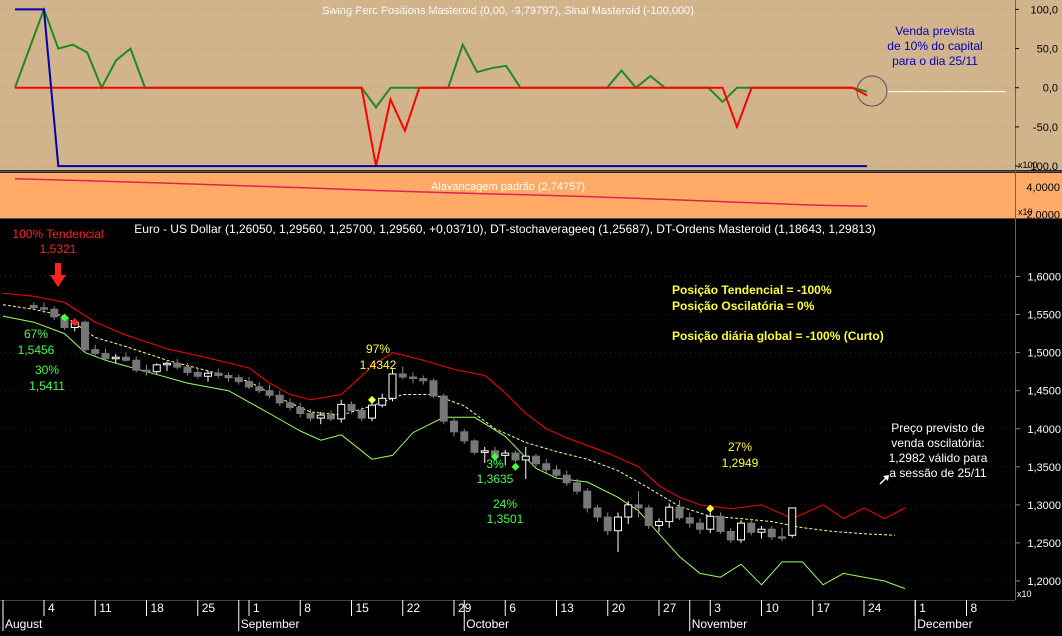 This screenshot has width=1062, height=636. Describe the element at coordinates (944, 624) in the screenshot. I see `month-label: December` at that location.